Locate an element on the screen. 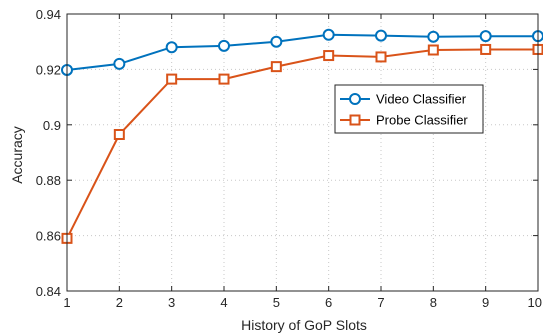  x-tick-label: 7 is located at coordinates (380, 302).